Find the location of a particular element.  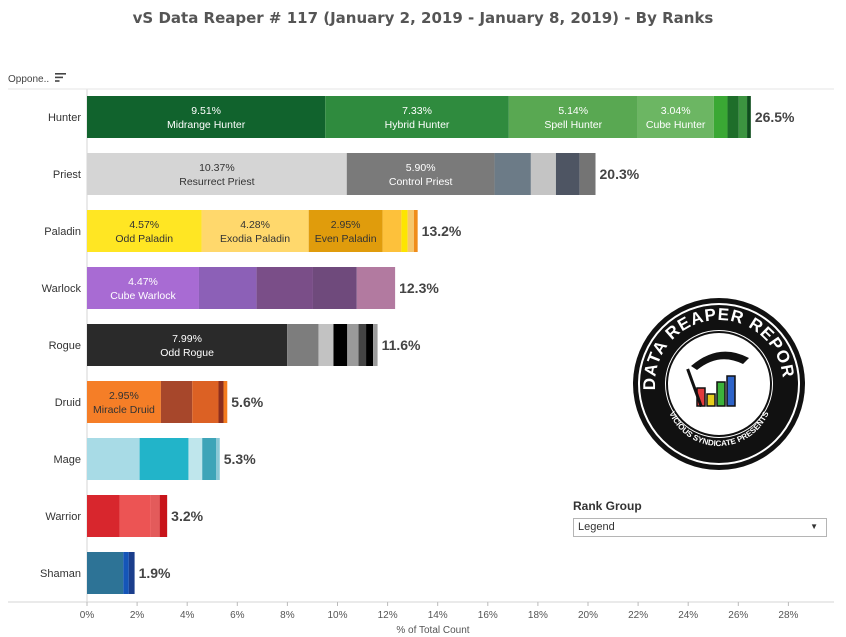

segment-value-label: 7.33% is located at coordinates (417, 111).